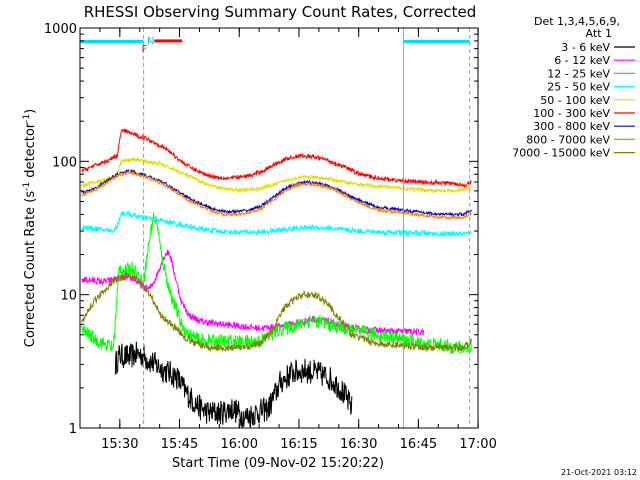 Image resolution: width=640 pixels, height=480 pixels. What do you see at coordinates (278, 463) in the screenshot?
I see `x-axis-label: Start Time (09-Nov-02 15:20:22)` at bounding box center [278, 463].